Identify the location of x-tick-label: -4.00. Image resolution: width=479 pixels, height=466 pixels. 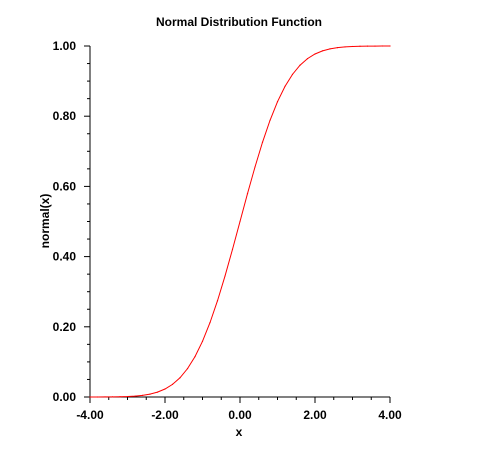
(90, 415).